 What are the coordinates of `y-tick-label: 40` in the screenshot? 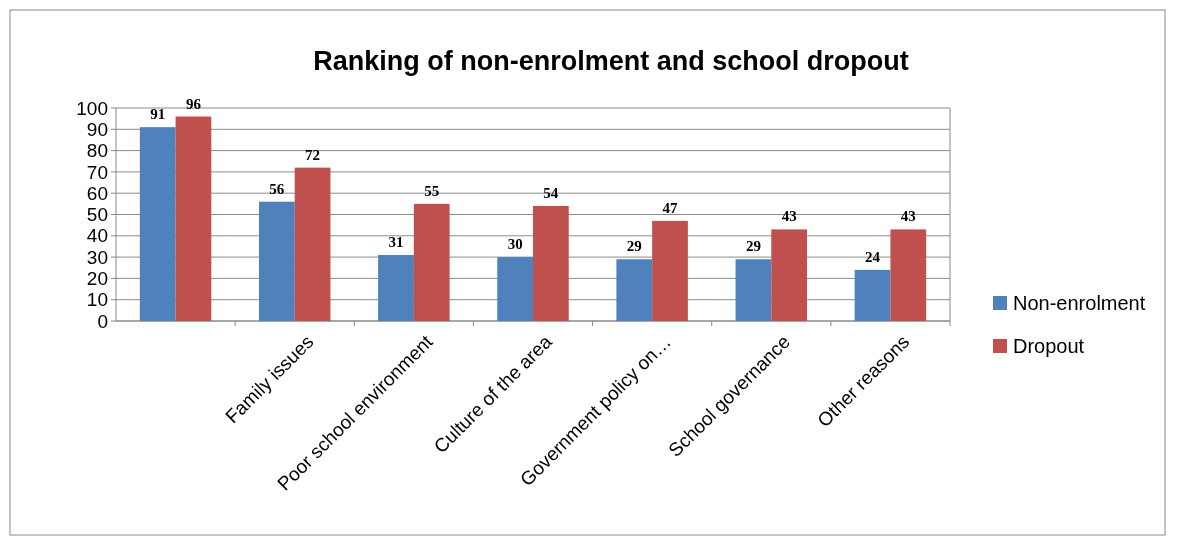 It's located at (97, 236).